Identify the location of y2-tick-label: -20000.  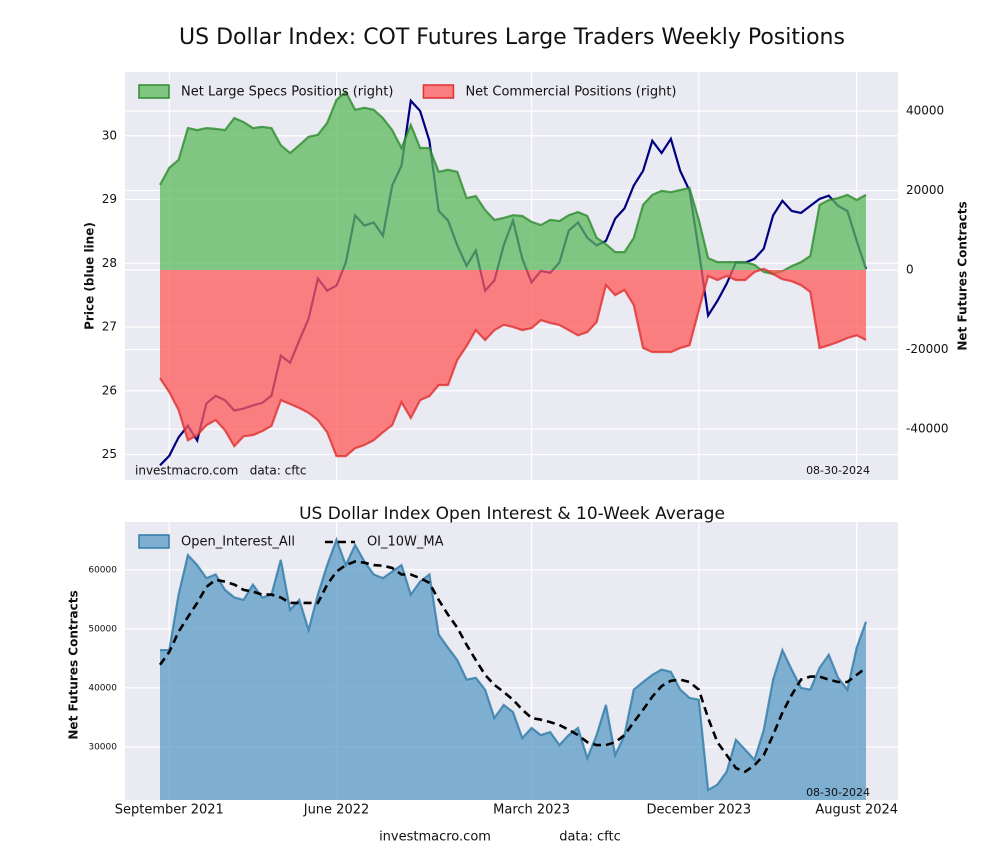
(927, 349).